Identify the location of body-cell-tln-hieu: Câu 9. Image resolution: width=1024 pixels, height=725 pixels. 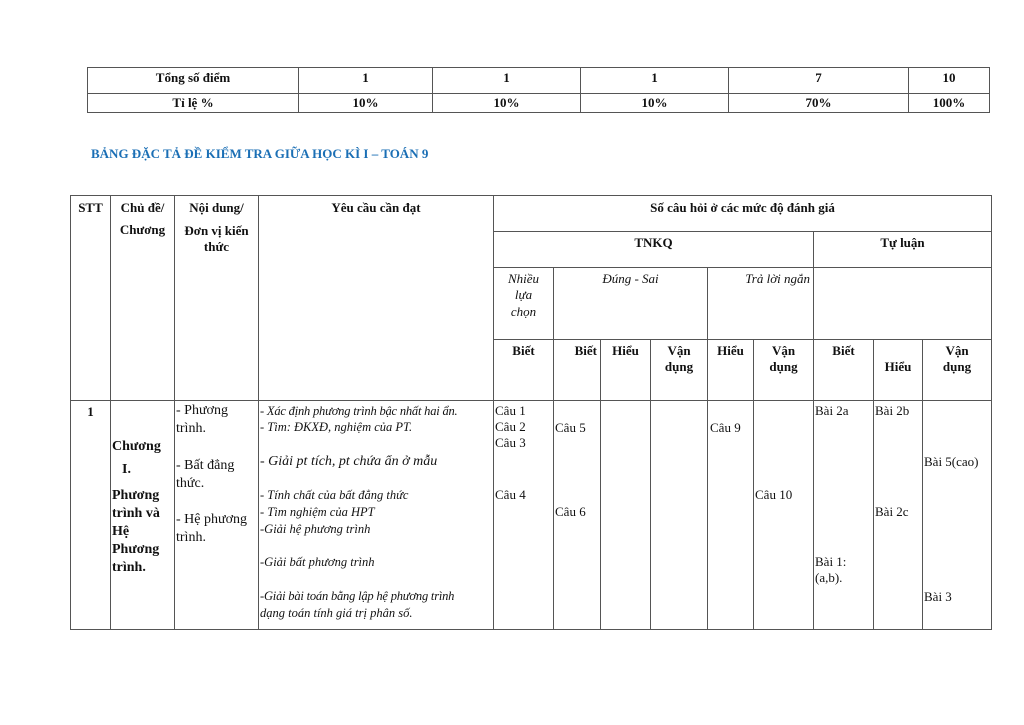
(730, 515).